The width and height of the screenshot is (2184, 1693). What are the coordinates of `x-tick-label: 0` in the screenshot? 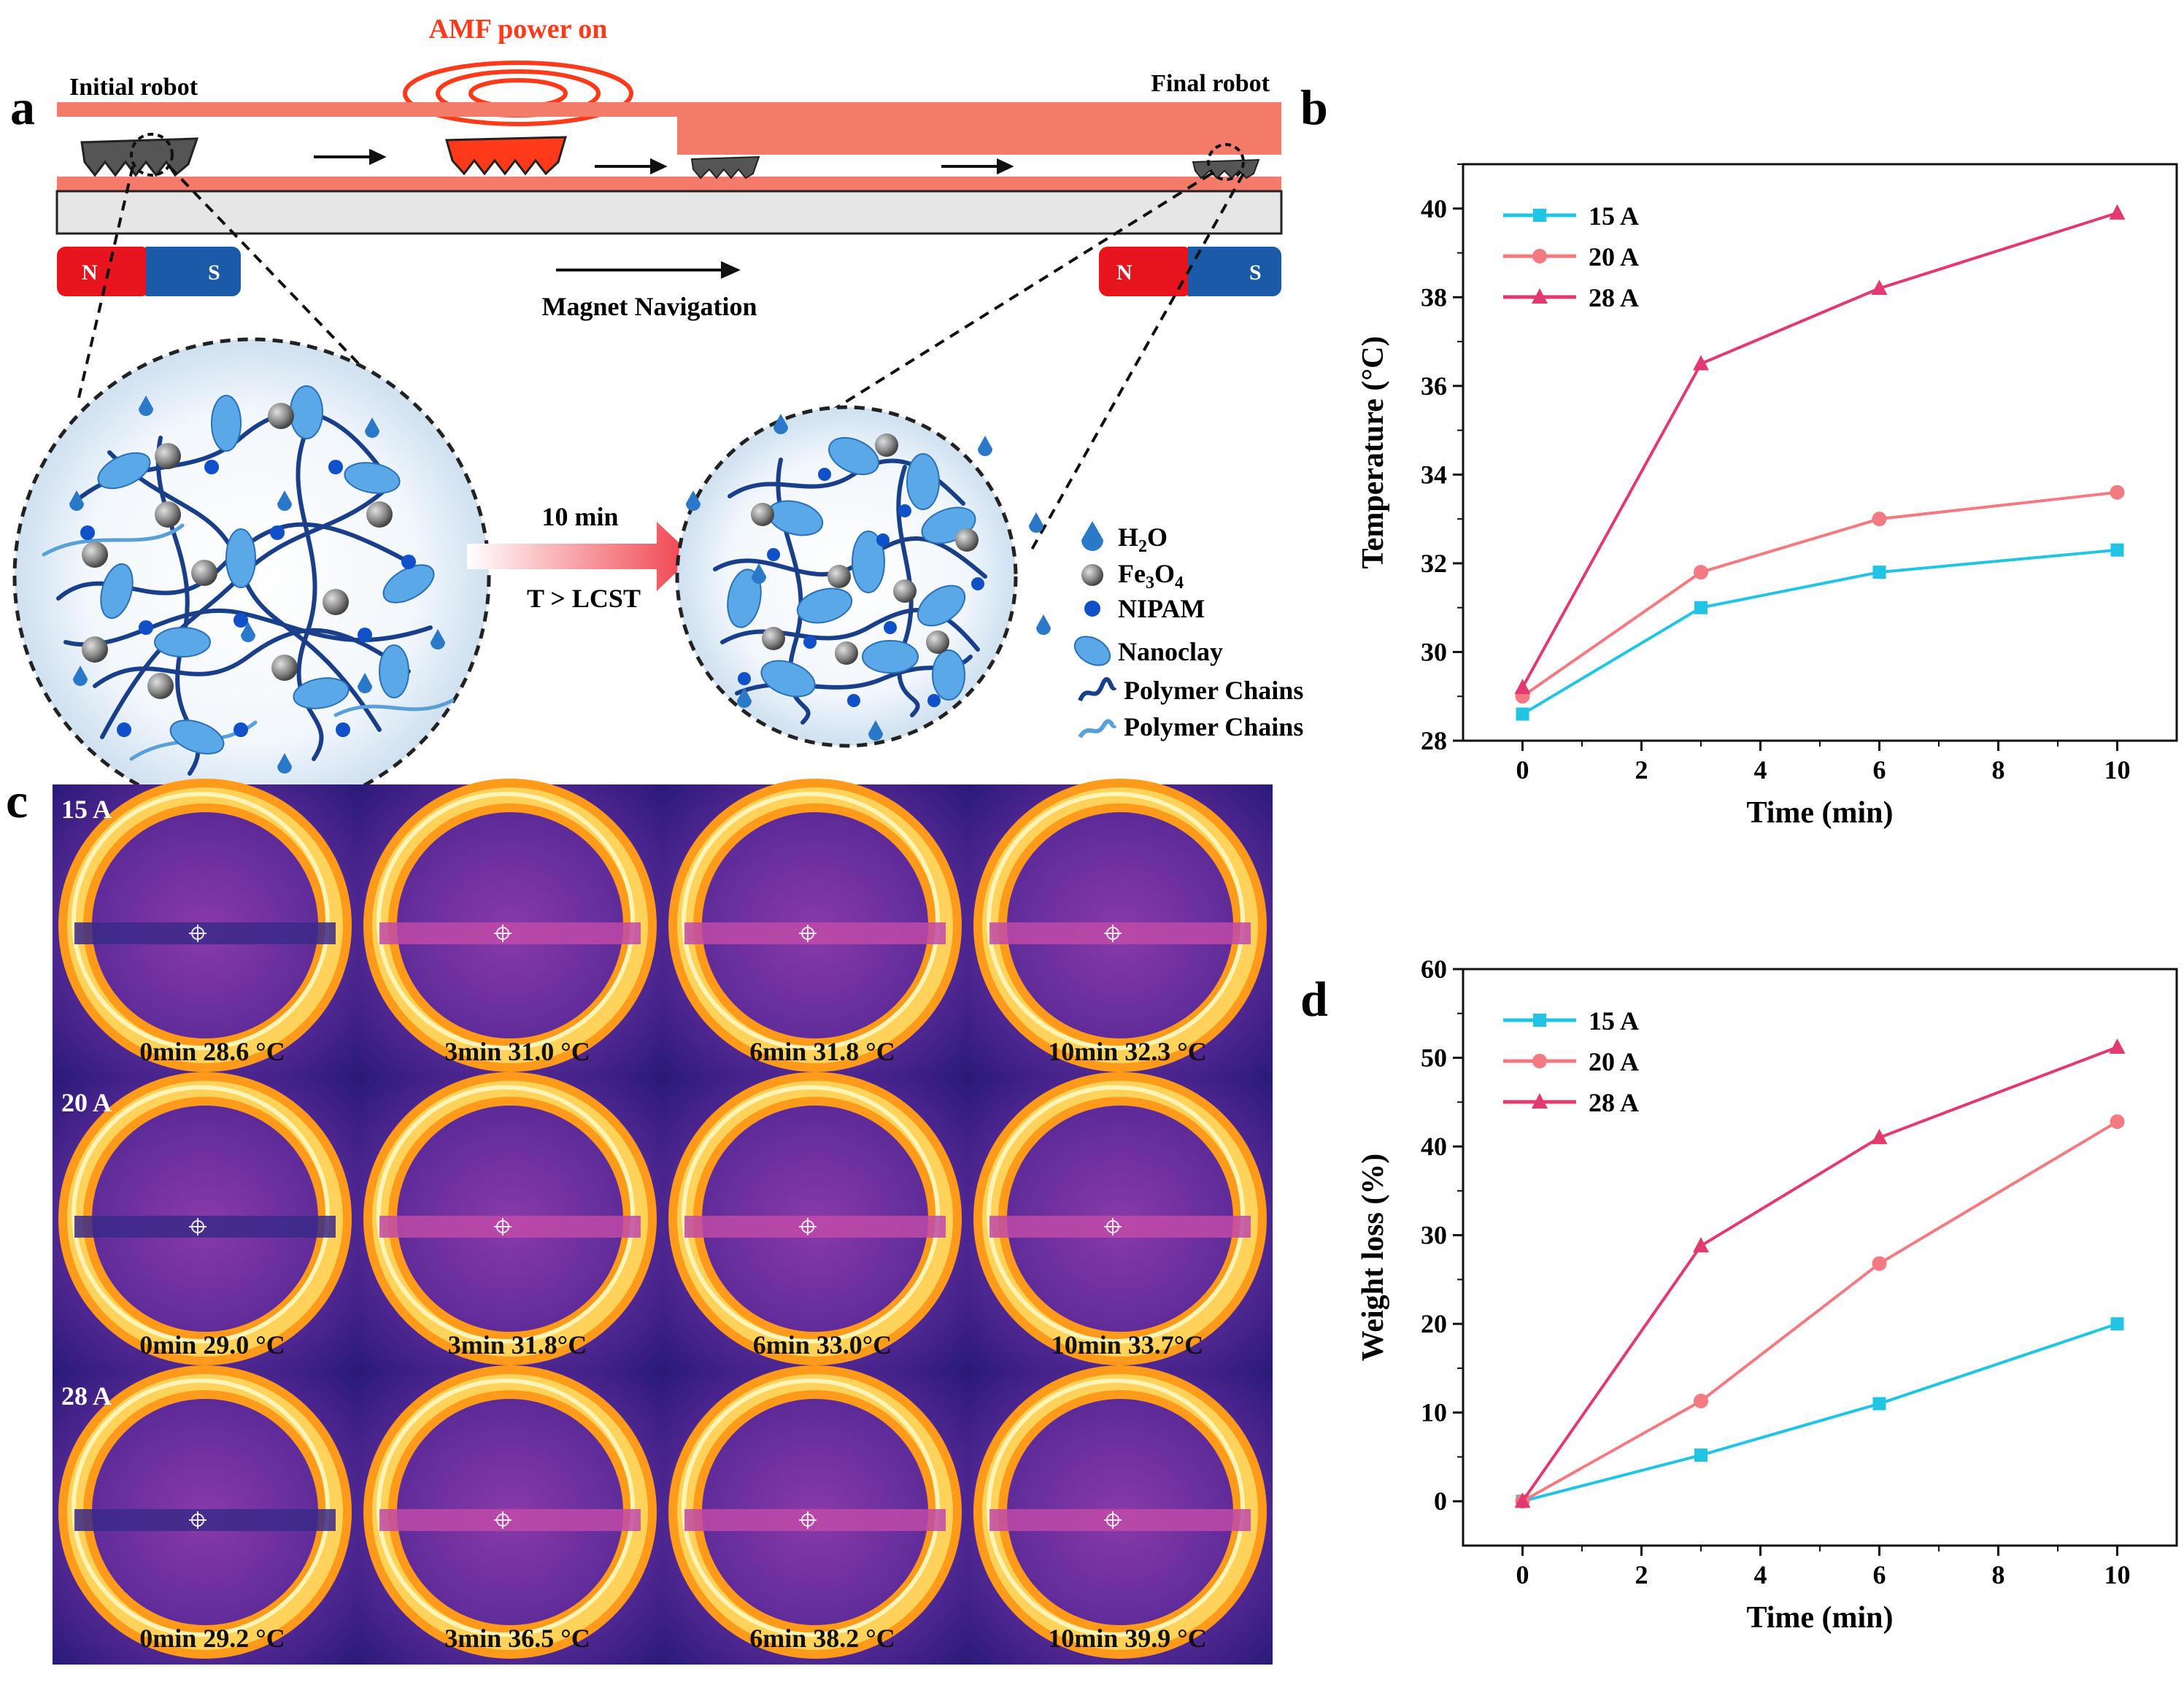 It's located at (1522, 1574).